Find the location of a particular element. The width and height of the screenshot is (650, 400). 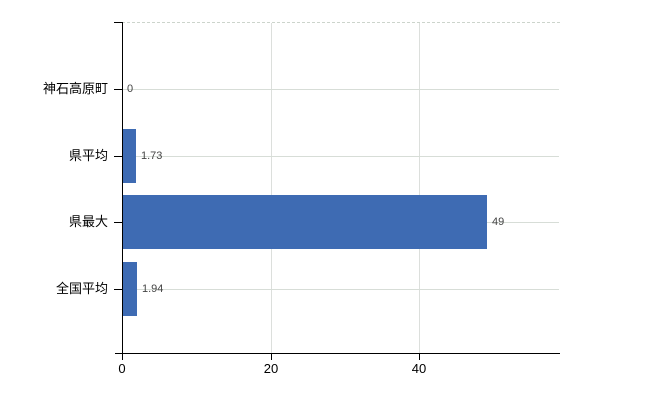

value-label: 49 is located at coordinates (498, 222).